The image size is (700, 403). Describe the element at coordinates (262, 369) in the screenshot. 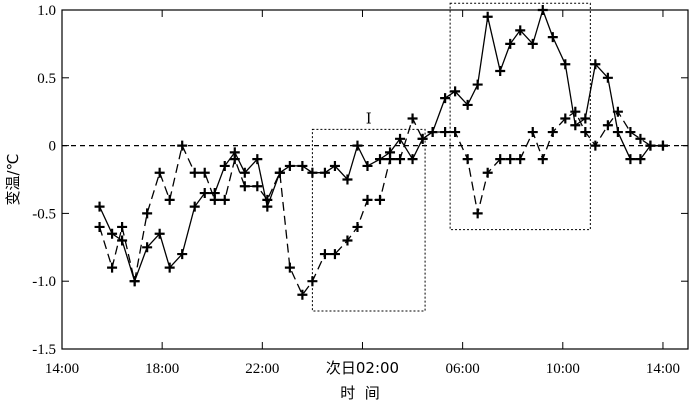

I see `x-tick-label: 22:00` at that location.